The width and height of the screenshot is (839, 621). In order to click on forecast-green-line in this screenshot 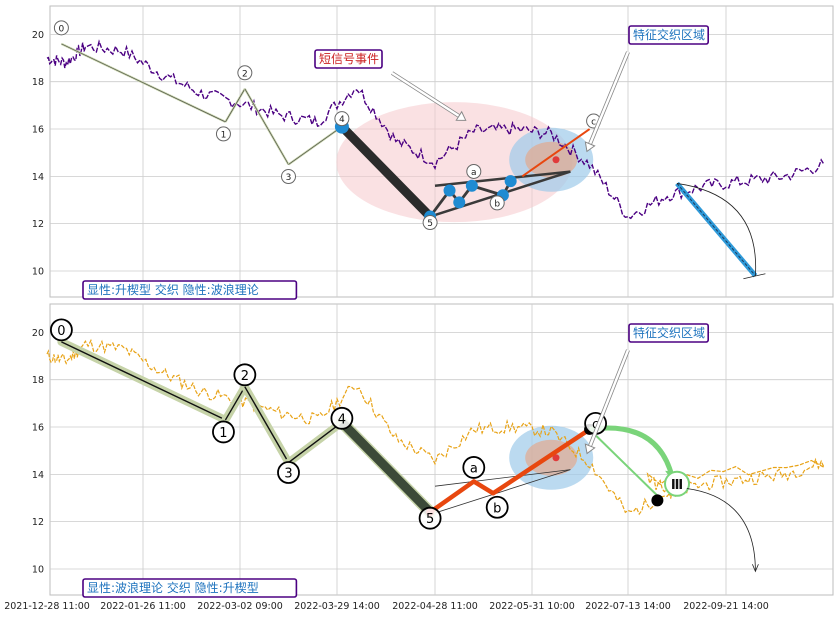, I will do `click(623, 462)`.